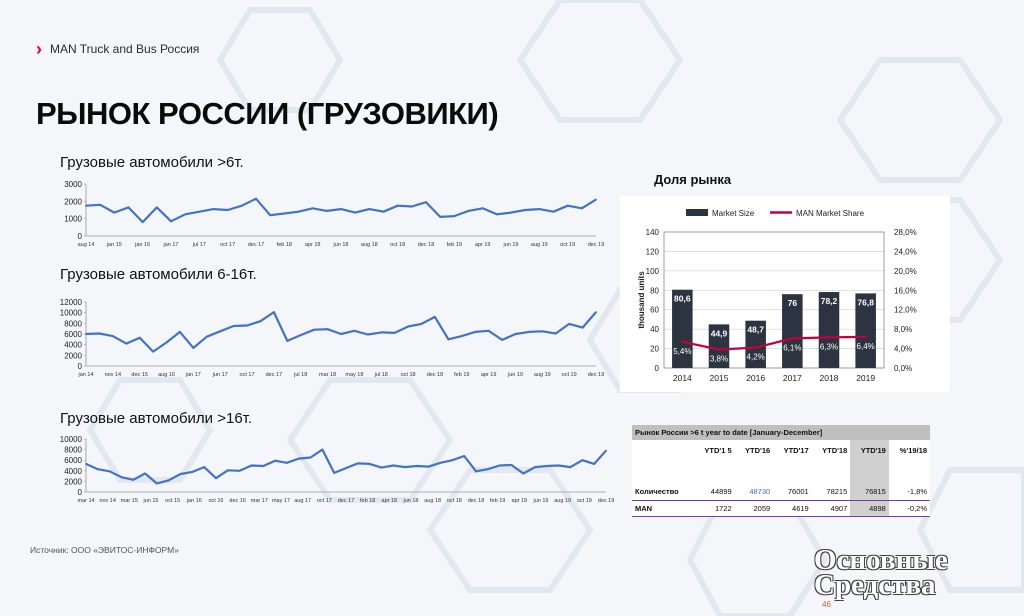 This screenshot has width=1024, height=616. Describe the element at coordinates (256, 245) in the screenshot. I see `x-tick-label: dec 17` at that location.